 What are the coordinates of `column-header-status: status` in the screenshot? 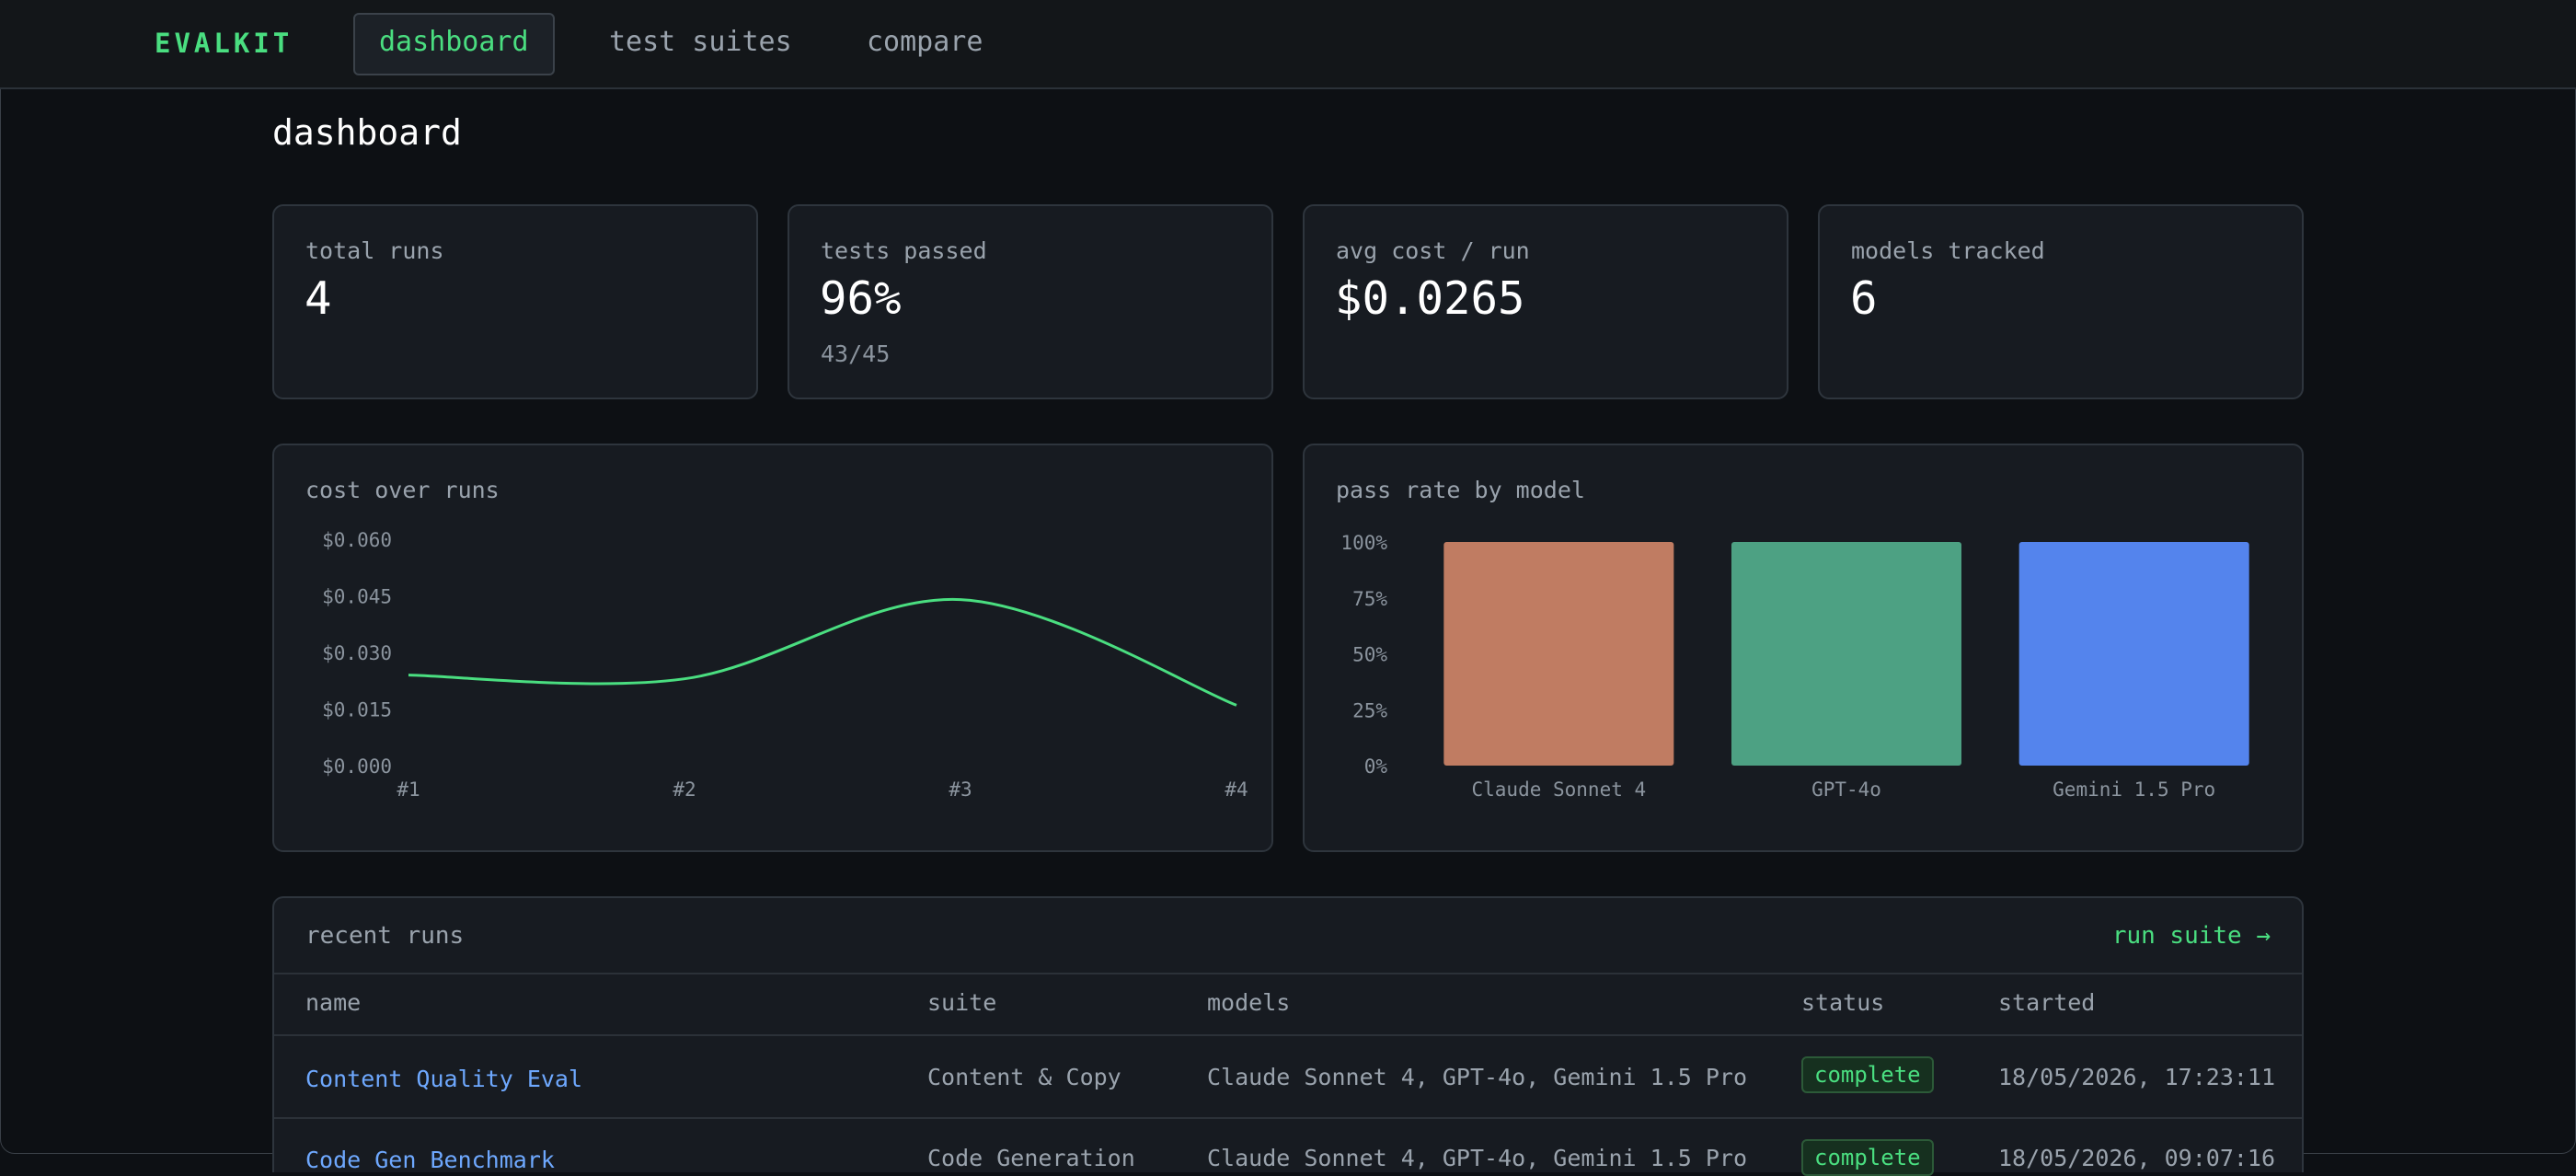 It's located at (1843, 1003).